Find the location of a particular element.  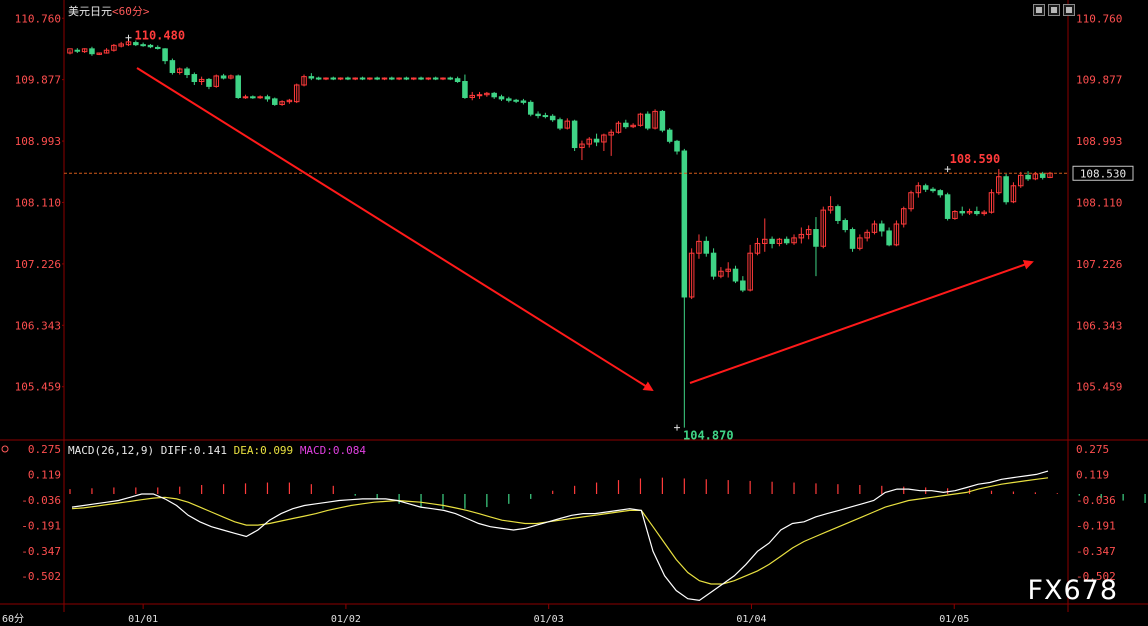

maximize-icon is located at coordinates (1069, 10).